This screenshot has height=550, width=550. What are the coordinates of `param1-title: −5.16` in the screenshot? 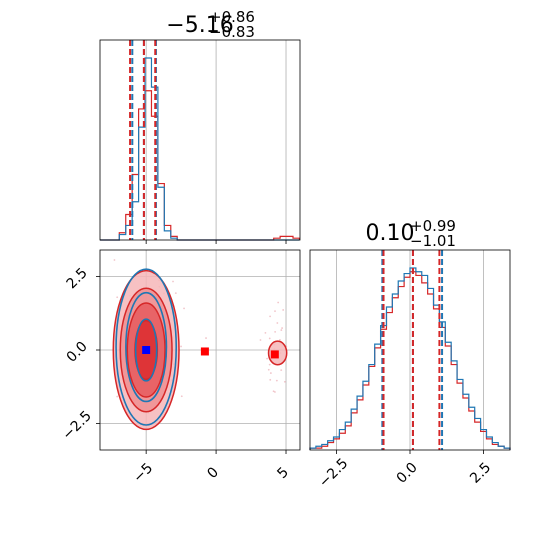 It's located at (199, 25).